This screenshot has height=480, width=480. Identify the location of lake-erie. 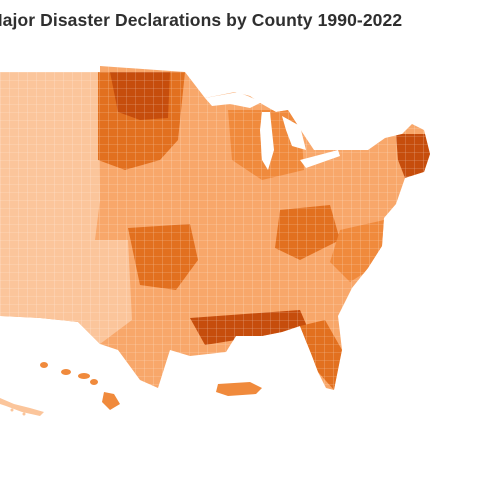
(320, 159).